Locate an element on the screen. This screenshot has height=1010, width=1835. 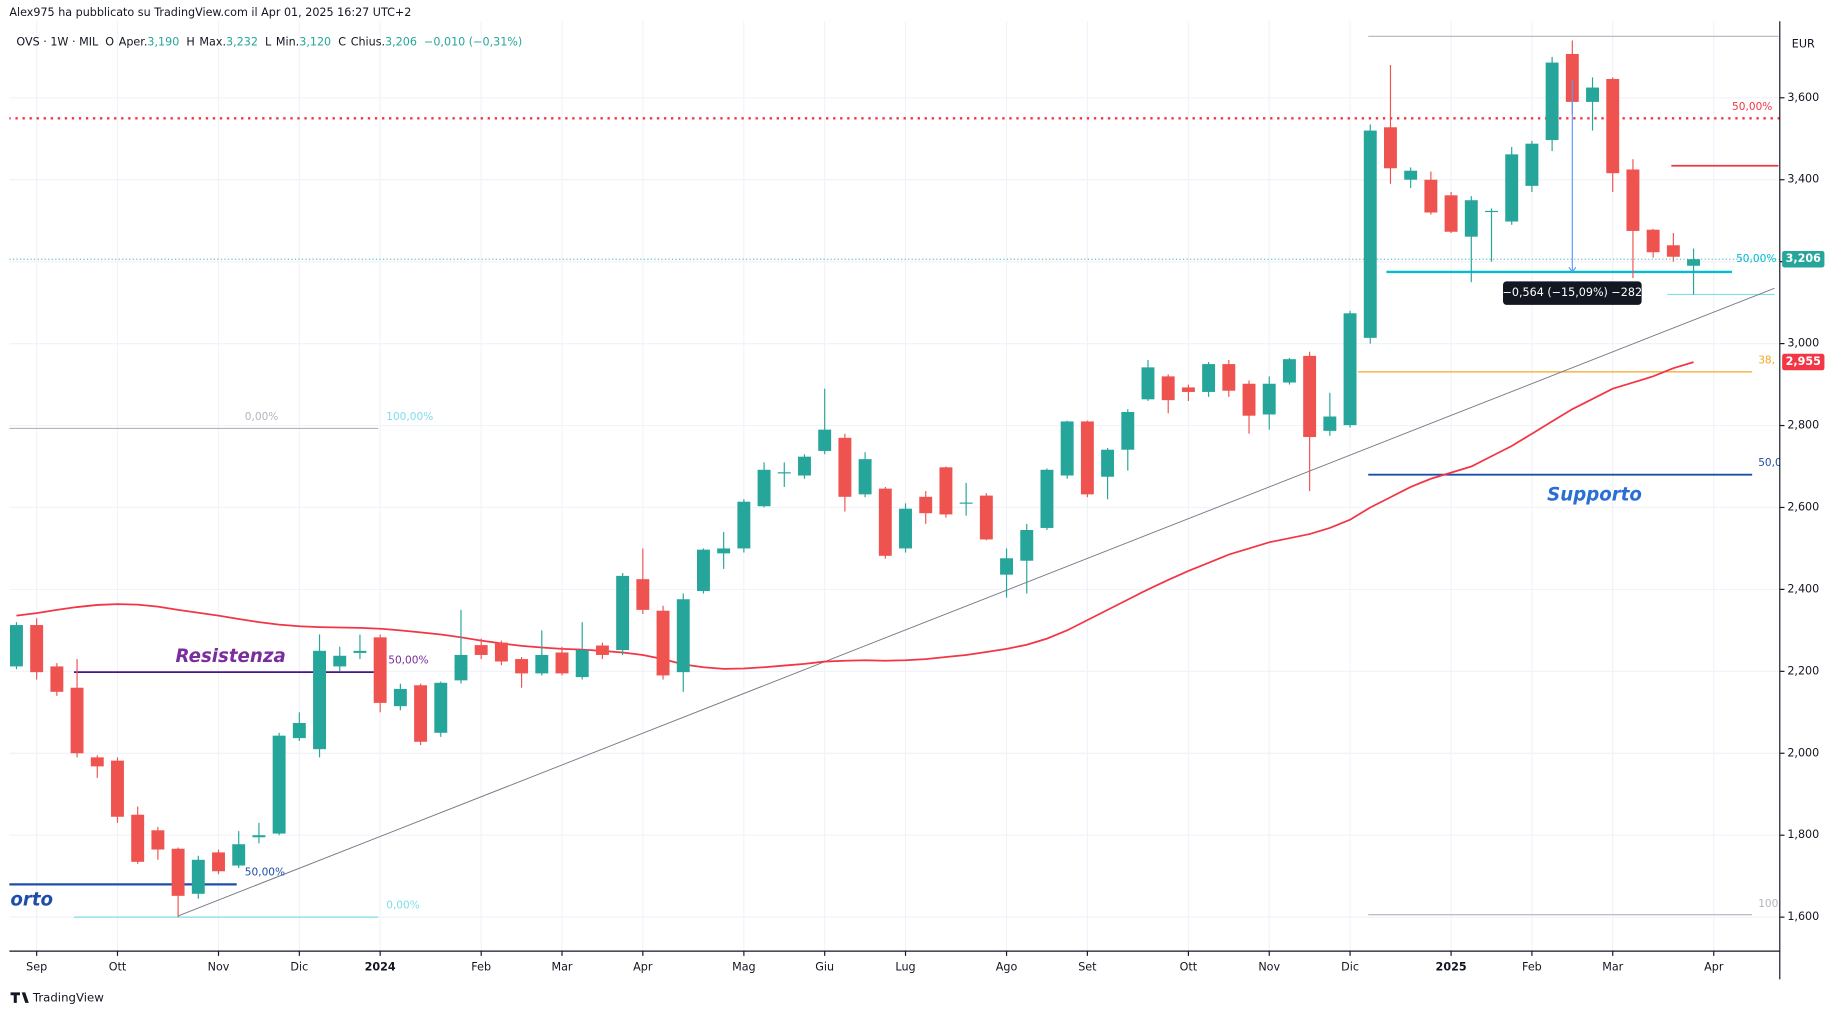
measure-box is located at coordinates (1572, 293).